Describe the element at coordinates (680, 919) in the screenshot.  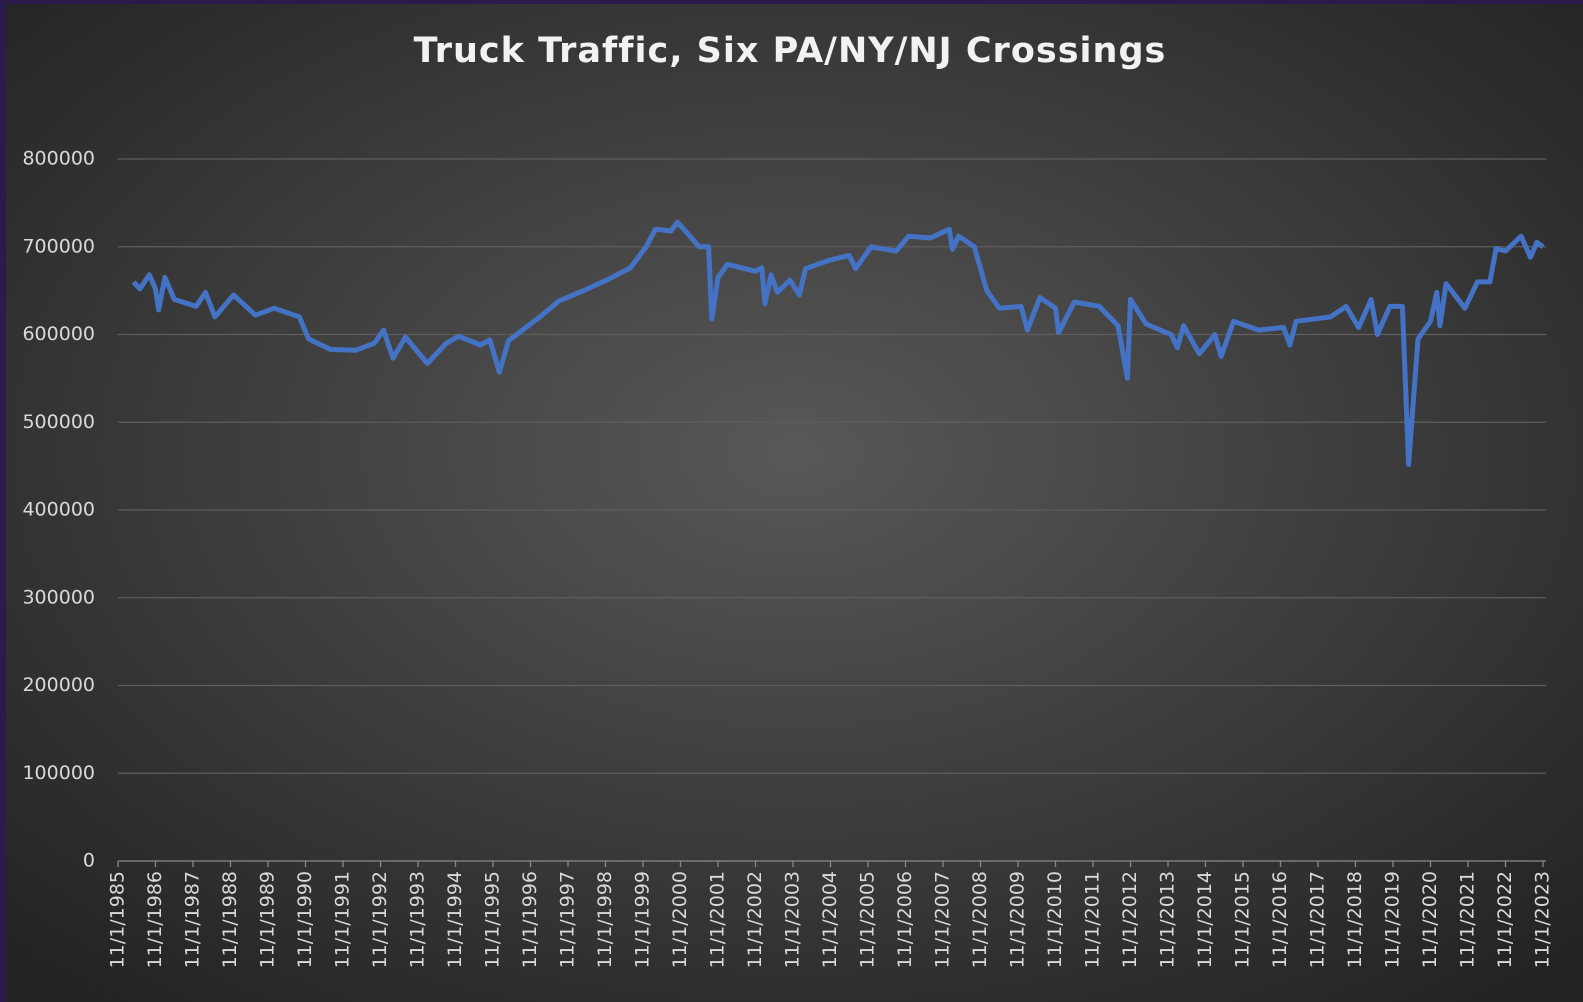
I see `x-tick-label: 11/1/2000` at that location.